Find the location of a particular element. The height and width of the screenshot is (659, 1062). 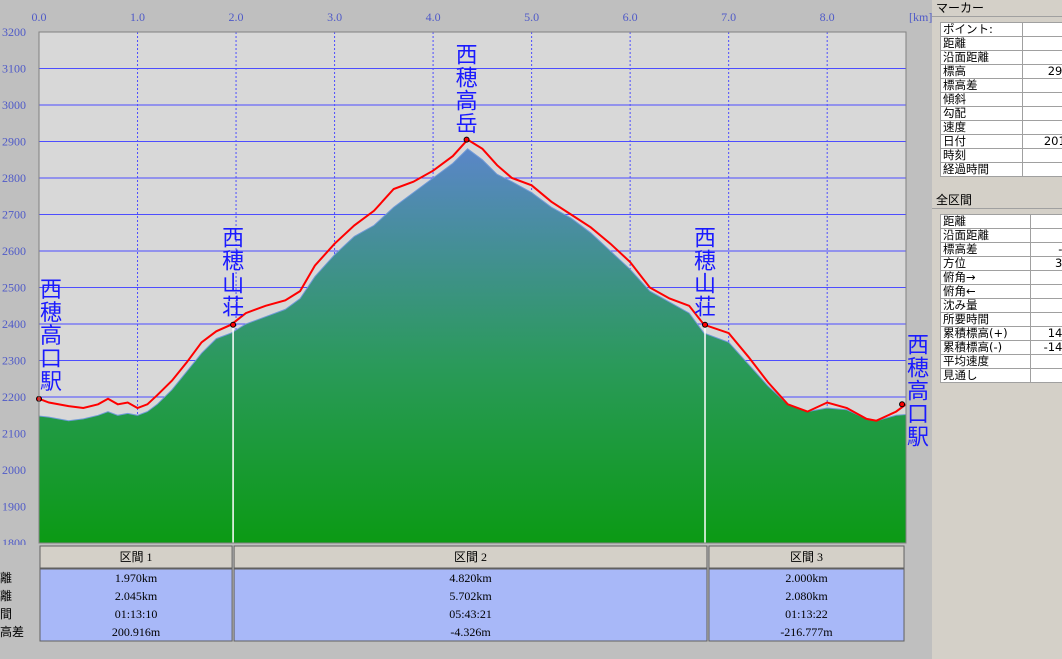

section-row-label: 高差 is located at coordinates (12, 631).